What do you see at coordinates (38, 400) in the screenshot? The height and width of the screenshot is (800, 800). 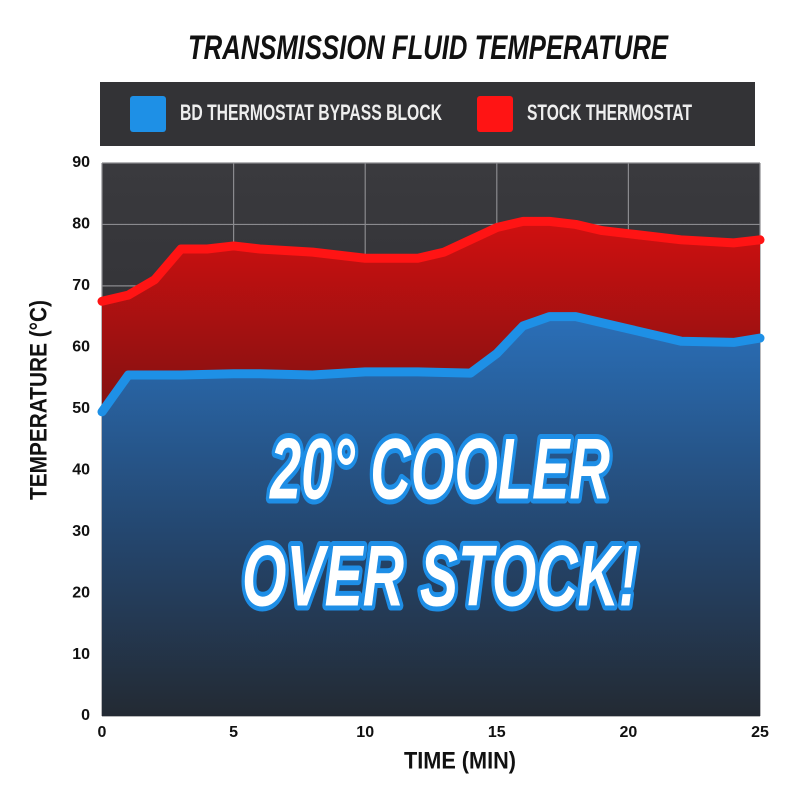 I see `y-axis-label: TEMPERATURE (°C)` at bounding box center [38, 400].